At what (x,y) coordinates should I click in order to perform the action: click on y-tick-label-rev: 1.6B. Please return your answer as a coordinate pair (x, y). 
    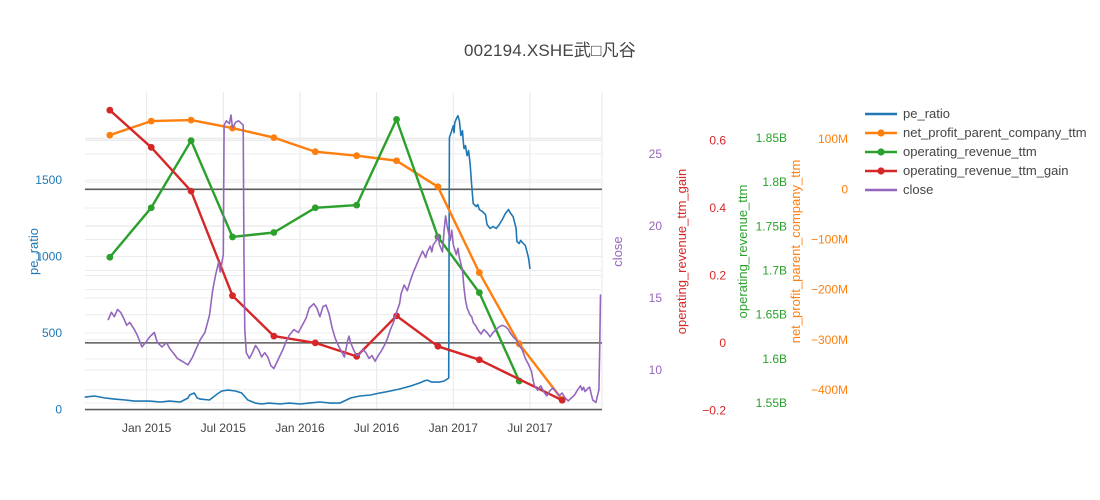
    Looking at the image, I should click on (774, 359).